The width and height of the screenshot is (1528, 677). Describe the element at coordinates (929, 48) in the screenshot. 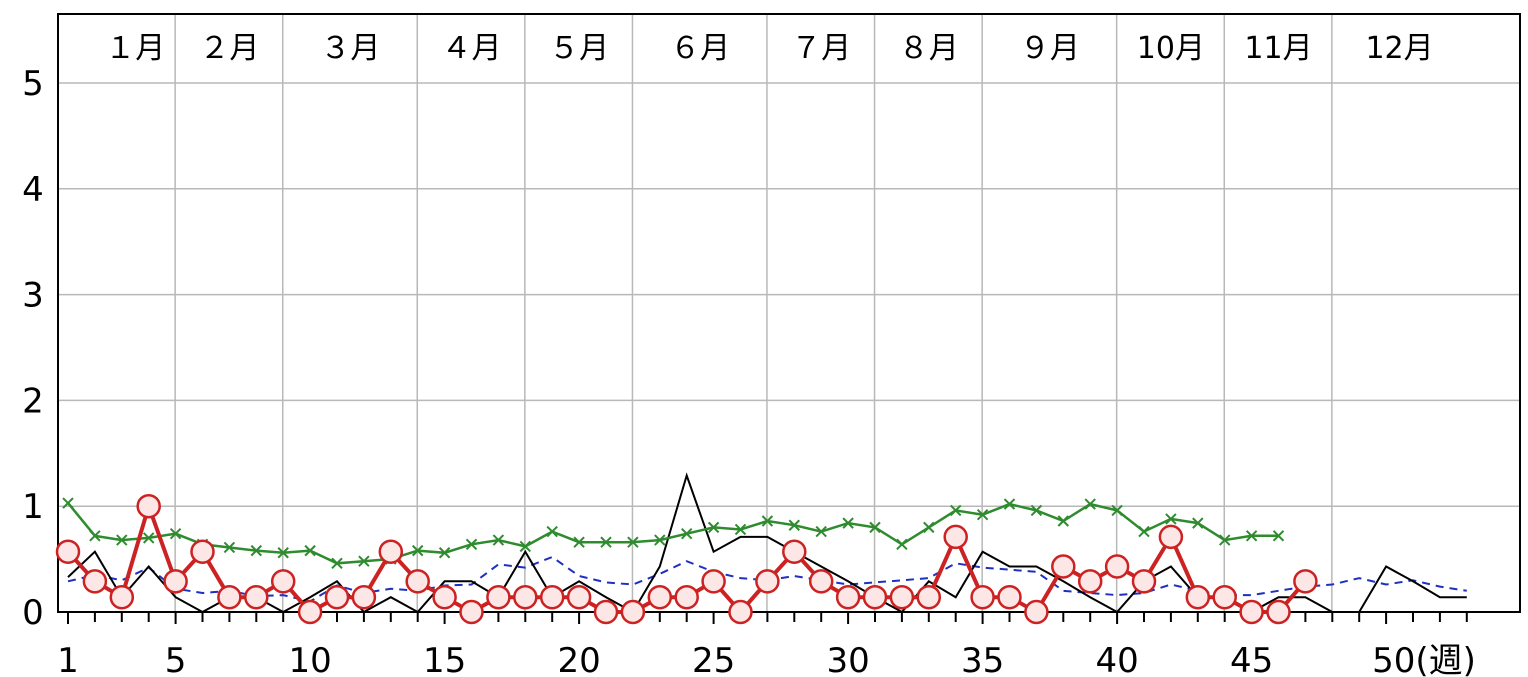

I see `month-label: ８月` at that location.